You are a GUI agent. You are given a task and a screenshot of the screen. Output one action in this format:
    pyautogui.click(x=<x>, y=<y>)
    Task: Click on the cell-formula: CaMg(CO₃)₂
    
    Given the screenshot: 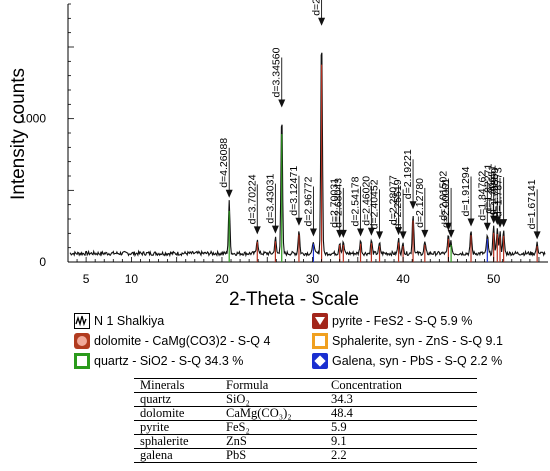 What is the action you would take?
    pyautogui.click(x=259, y=413)
    